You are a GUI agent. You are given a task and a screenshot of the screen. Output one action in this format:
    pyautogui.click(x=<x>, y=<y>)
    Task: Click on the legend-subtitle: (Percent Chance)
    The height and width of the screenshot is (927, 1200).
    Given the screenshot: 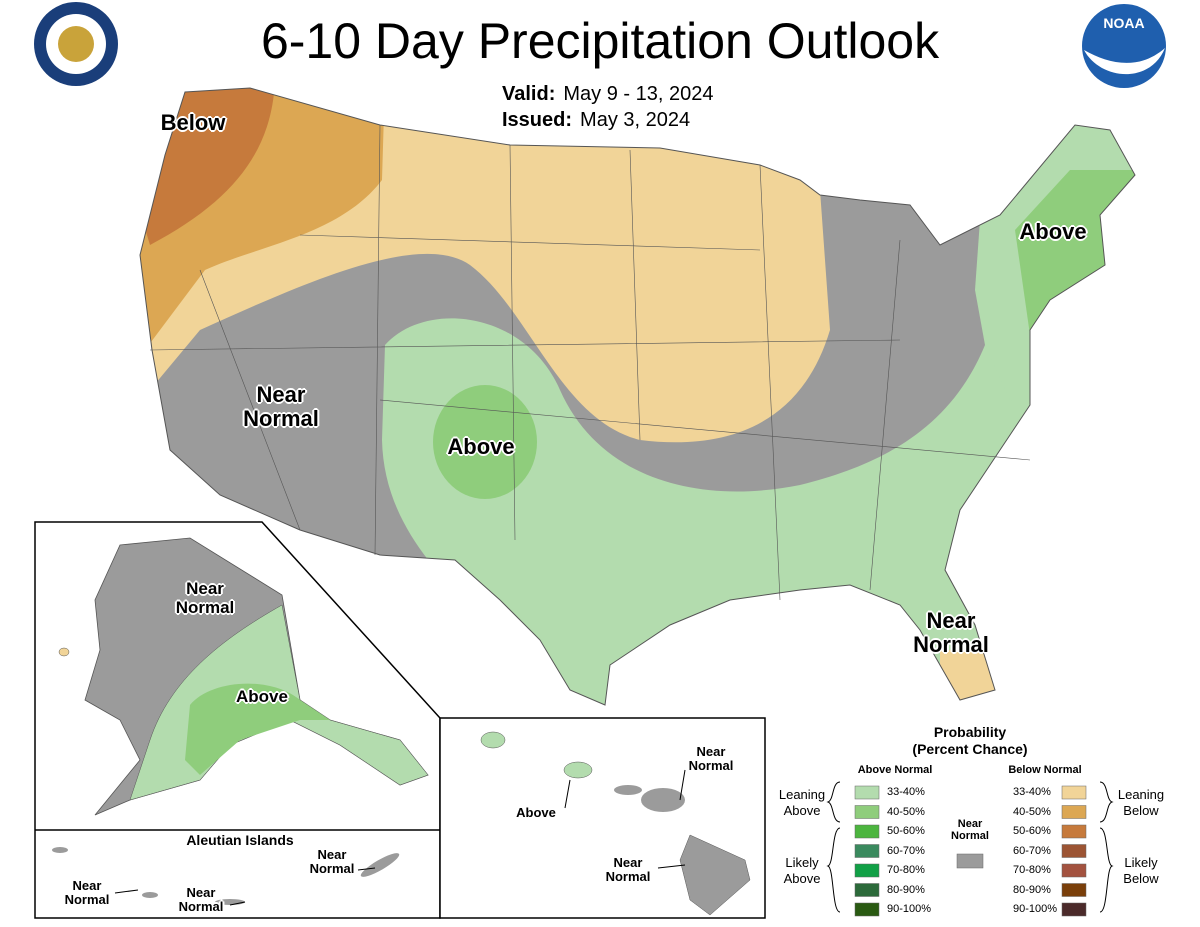 What is the action you would take?
    pyautogui.click(x=970, y=749)
    